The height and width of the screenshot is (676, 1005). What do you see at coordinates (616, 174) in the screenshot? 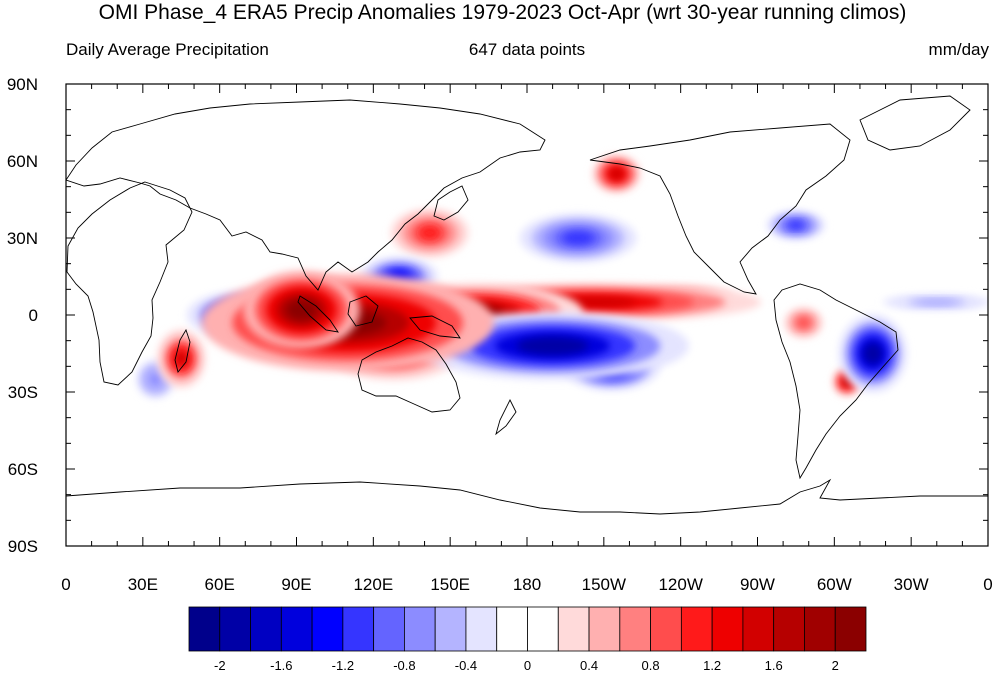
I see `anomaly-alaska-wet` at bounding box center [616, 174].